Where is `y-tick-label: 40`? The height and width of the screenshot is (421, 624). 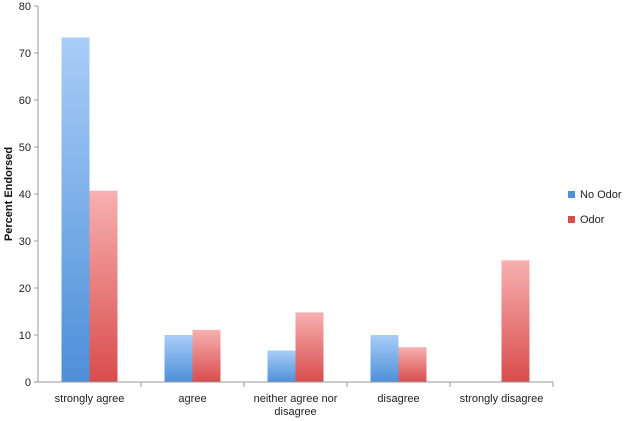 y-tick-label: 40 is located at coordinates (25, 195).